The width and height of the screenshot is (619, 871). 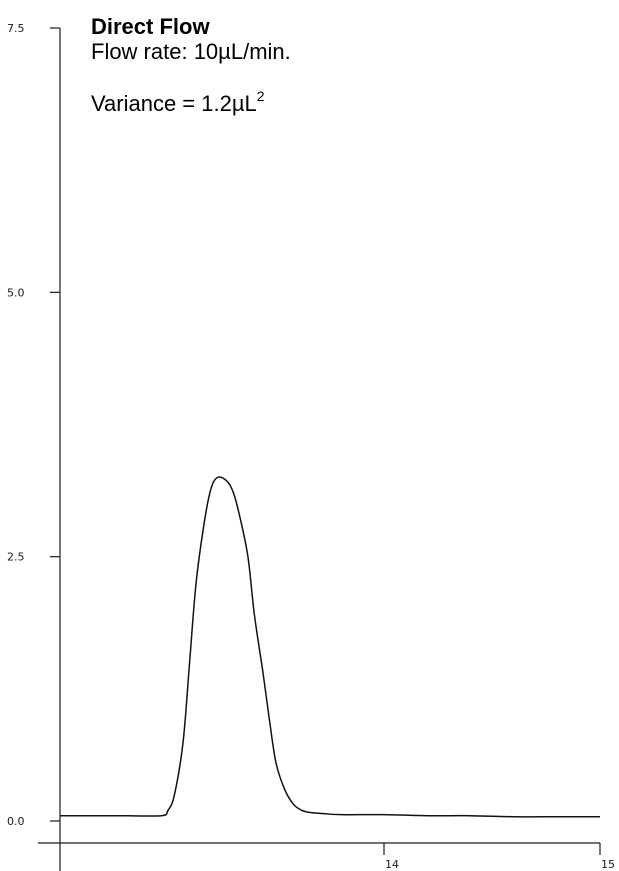 What do you see at coordinates (191, 51) in the screenshot?
I see `flow-rate-text: Flow rate: 10µL/min.` at bounding box center [191, 51].